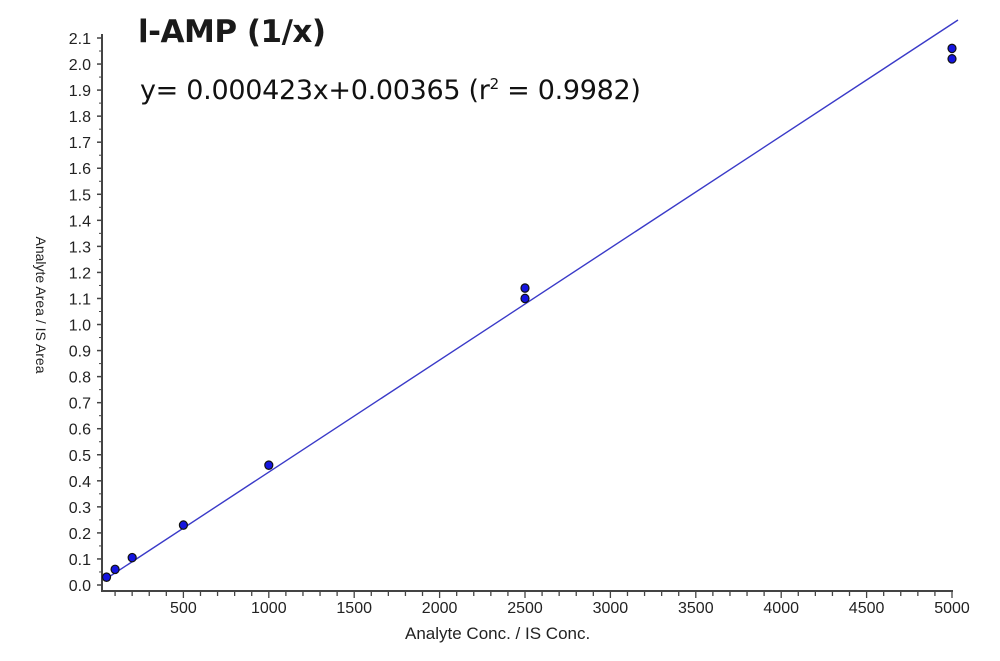  What do you see at coordinates (80, 586) in the screenshot?
I see `y-tick-label: 0.0` at bounding box center [80, 586].